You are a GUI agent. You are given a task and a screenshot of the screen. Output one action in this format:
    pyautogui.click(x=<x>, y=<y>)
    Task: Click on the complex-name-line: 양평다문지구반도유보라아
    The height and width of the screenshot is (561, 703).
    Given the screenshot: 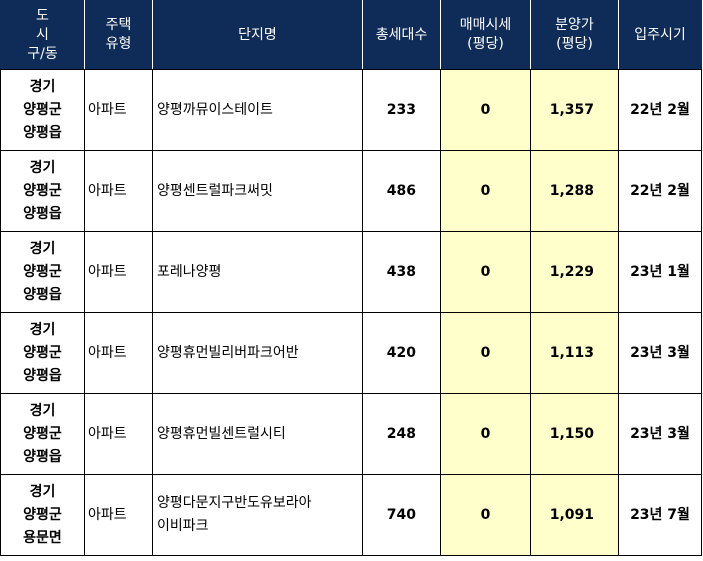 What is the action you would take?
    pyautogui.click(x=234, y=503)
    